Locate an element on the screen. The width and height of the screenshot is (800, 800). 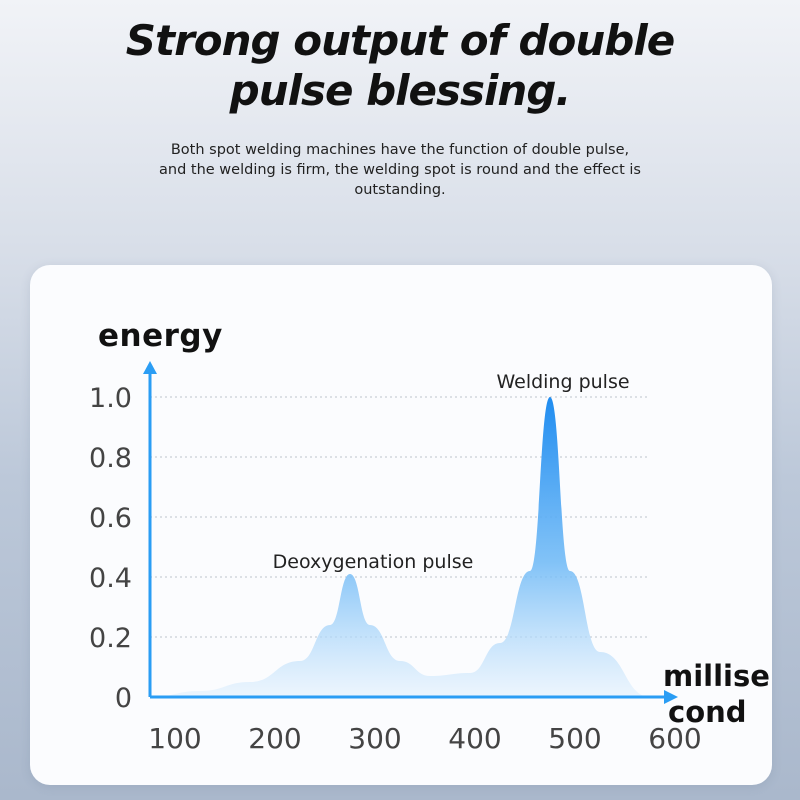
y-tick-label: 0.6 is located at coordinates (110, 518).